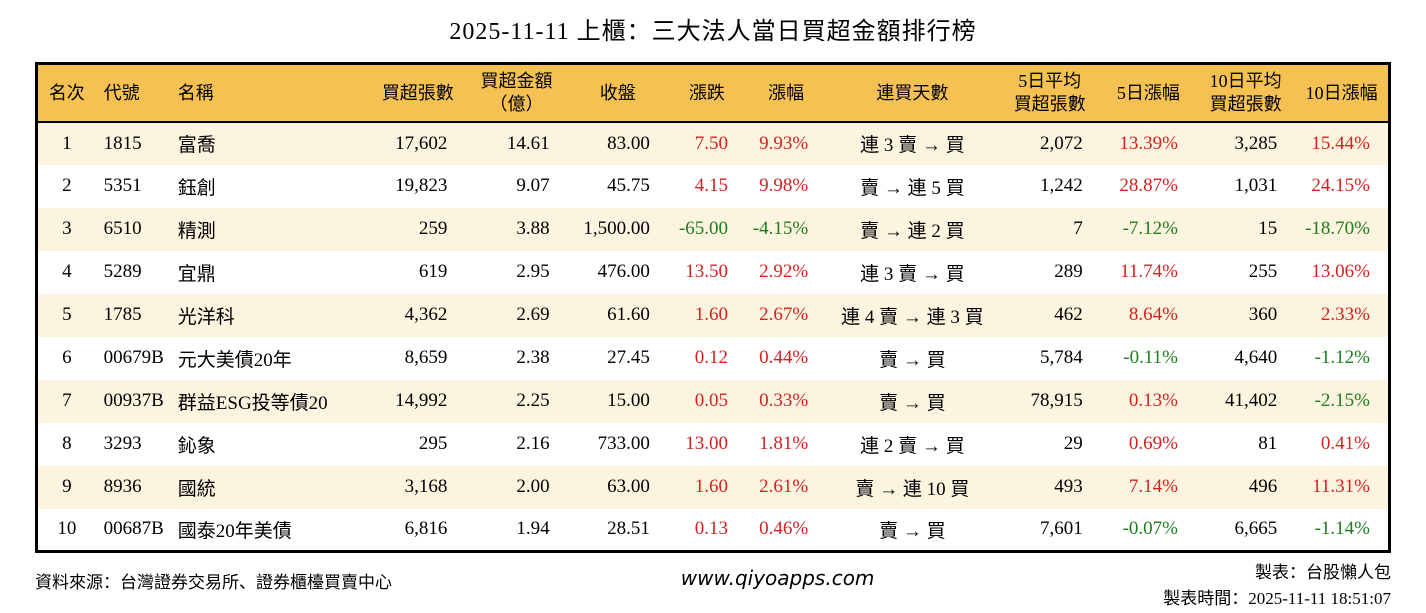 Image resolution: width=1426 pixels, height=613 pixels. What do you see at coordinates (533, 400) in the screenshot?
I see `cell-net-buy-amount: 2.25` at bounding box center [533, 400].